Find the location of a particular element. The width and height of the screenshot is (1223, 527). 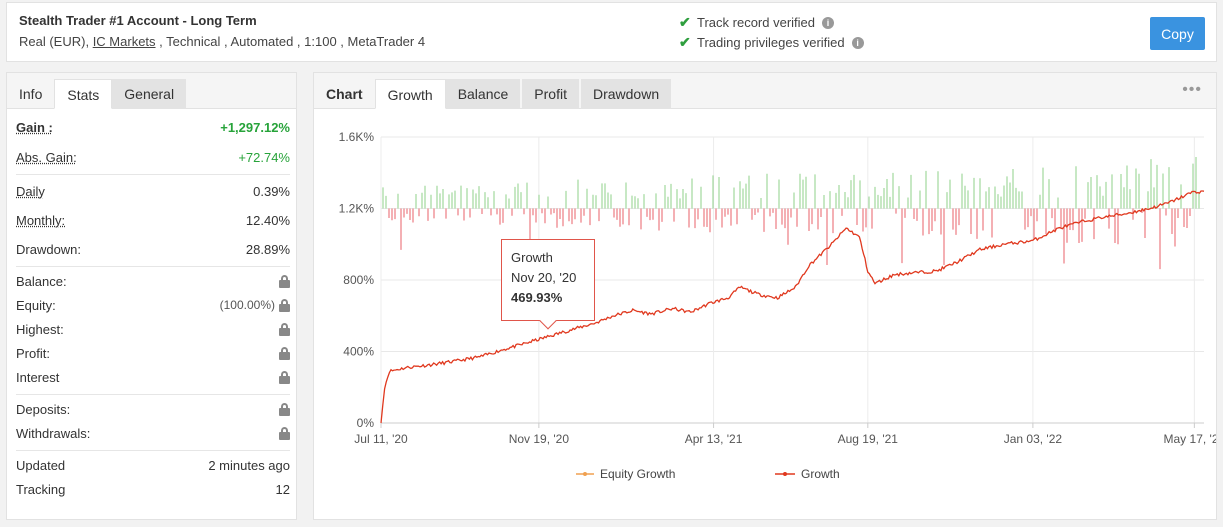

more-options-icon: ••• is located at coordinates (1192, 89).